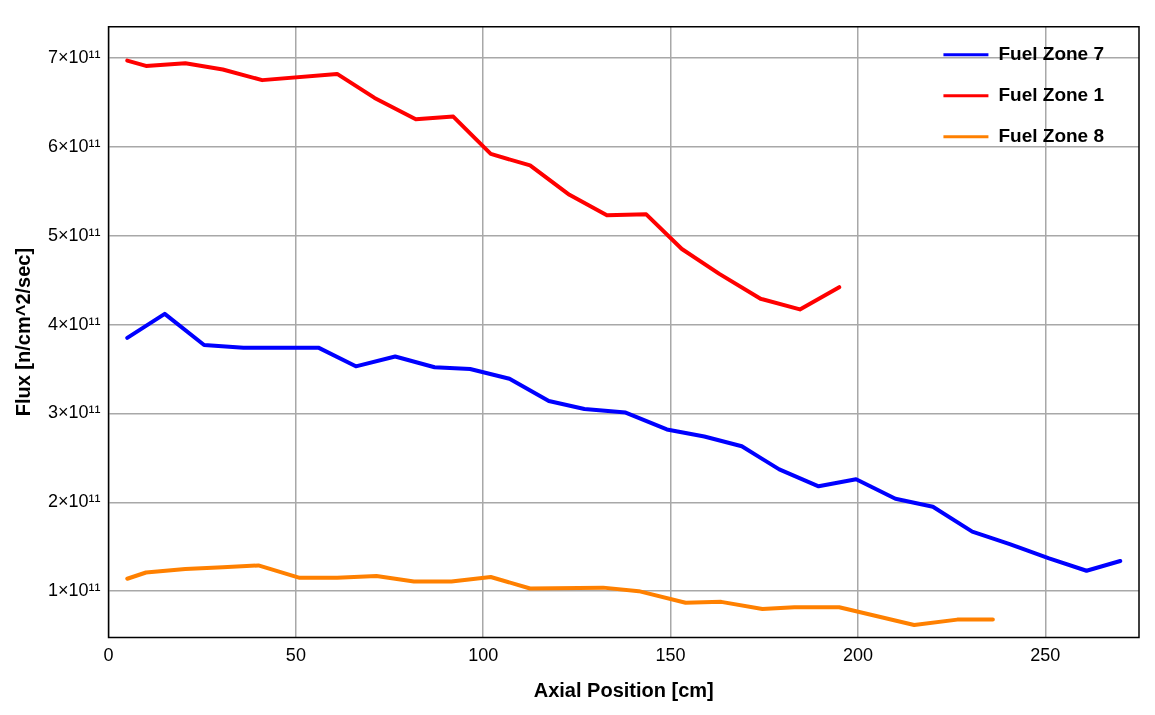  I want to click on x-tick-label: 200, so click(857, 655).